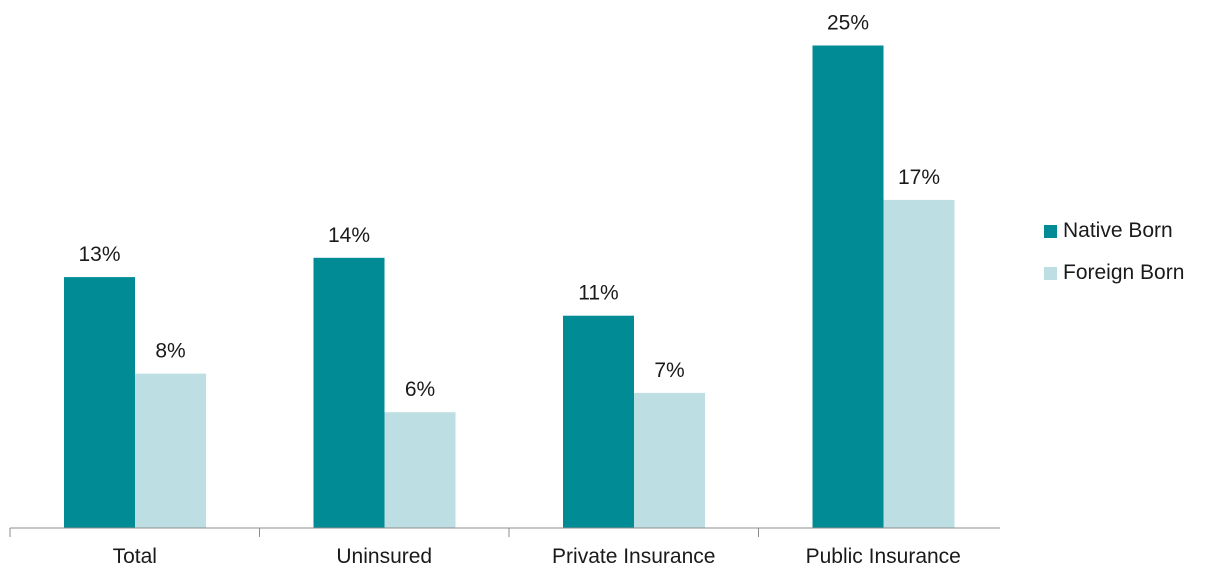 The height and width of the screenshot is (570, 1212). What do you see at coordinates (848, 286) in the screenshot?
I see `bar-native-born-public-insurance` at bounding box center [848, 286].